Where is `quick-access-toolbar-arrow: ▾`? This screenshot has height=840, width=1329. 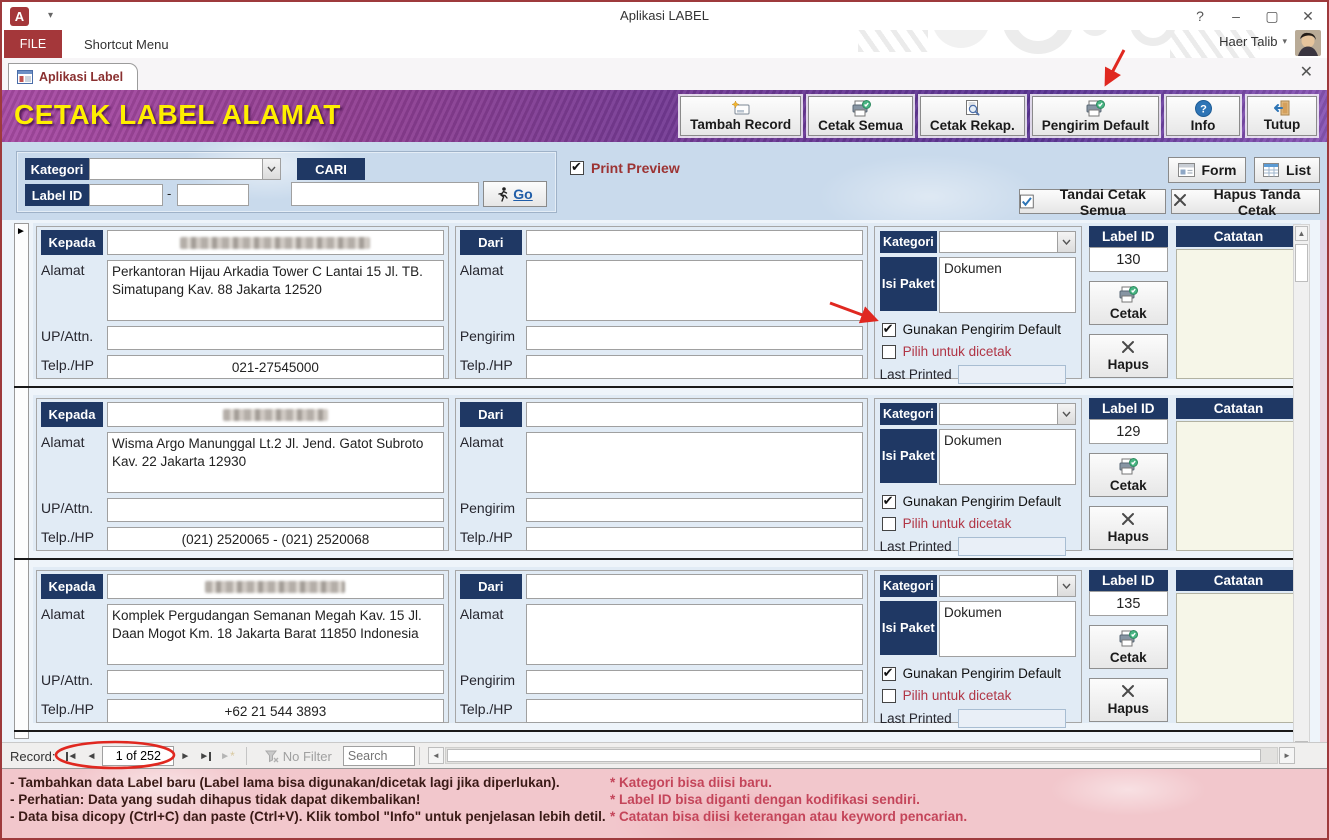 quick-access-toolbar-arrow: ▾ is located at coordinates (51, 15).